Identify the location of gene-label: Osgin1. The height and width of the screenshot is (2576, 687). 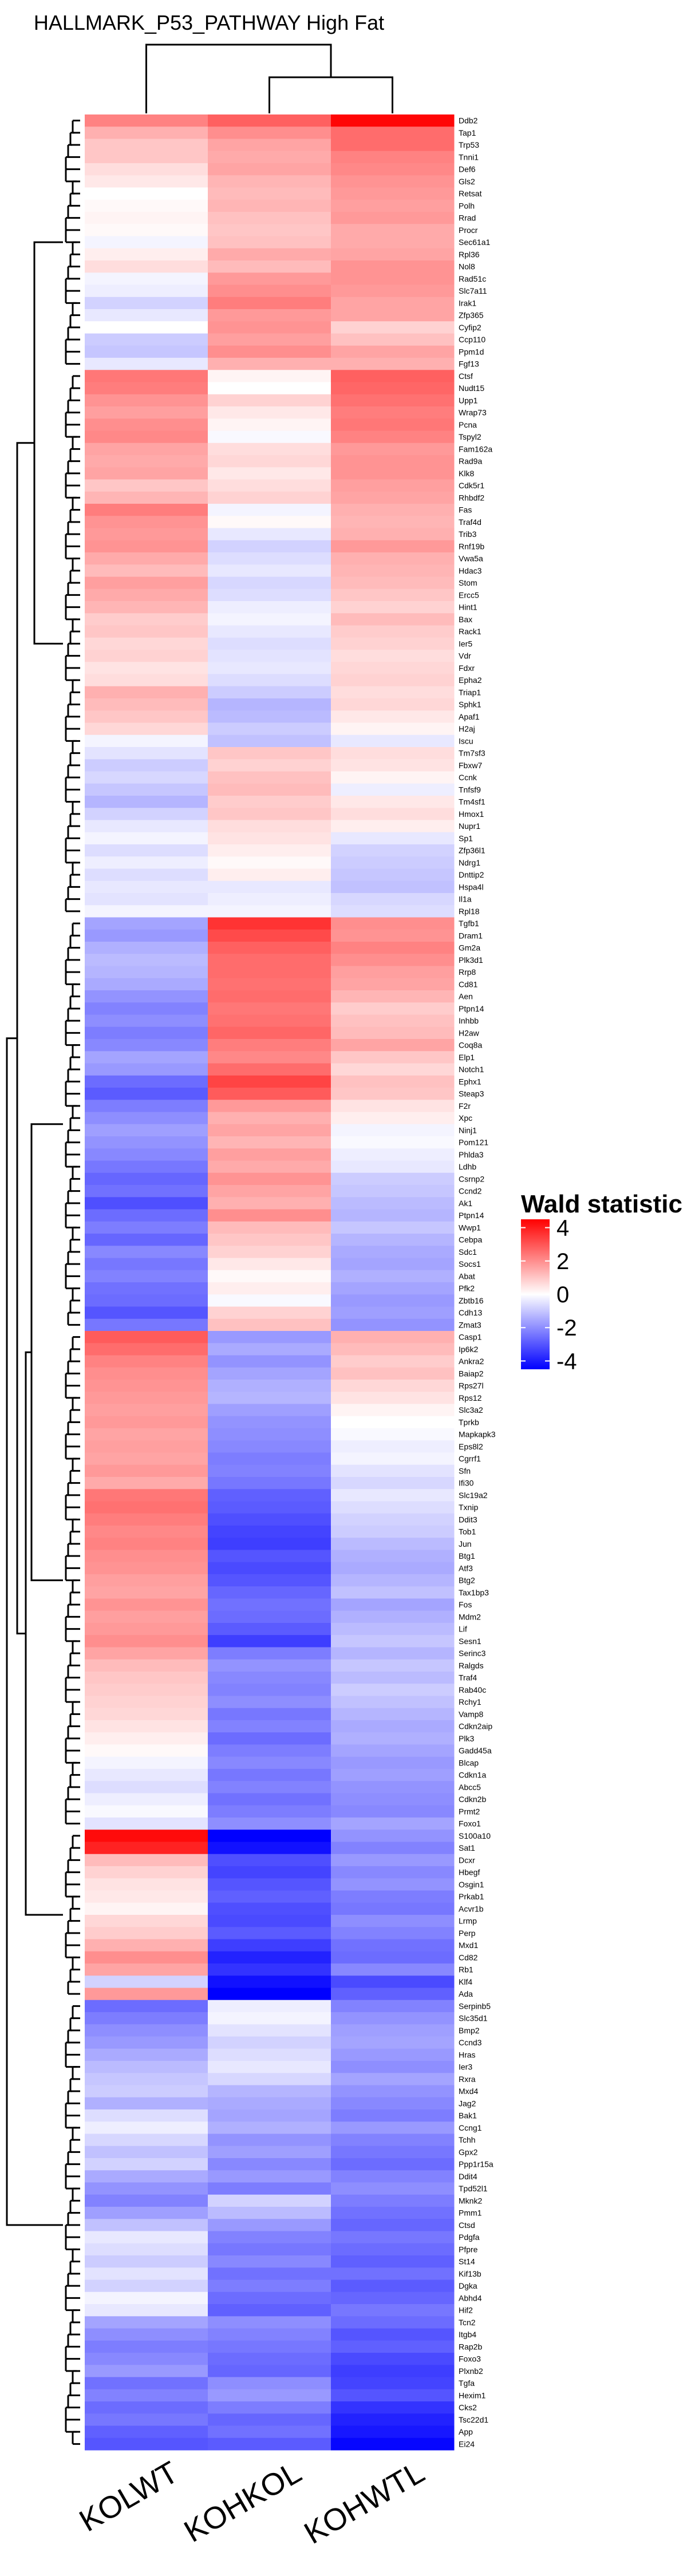
(472, 1884).